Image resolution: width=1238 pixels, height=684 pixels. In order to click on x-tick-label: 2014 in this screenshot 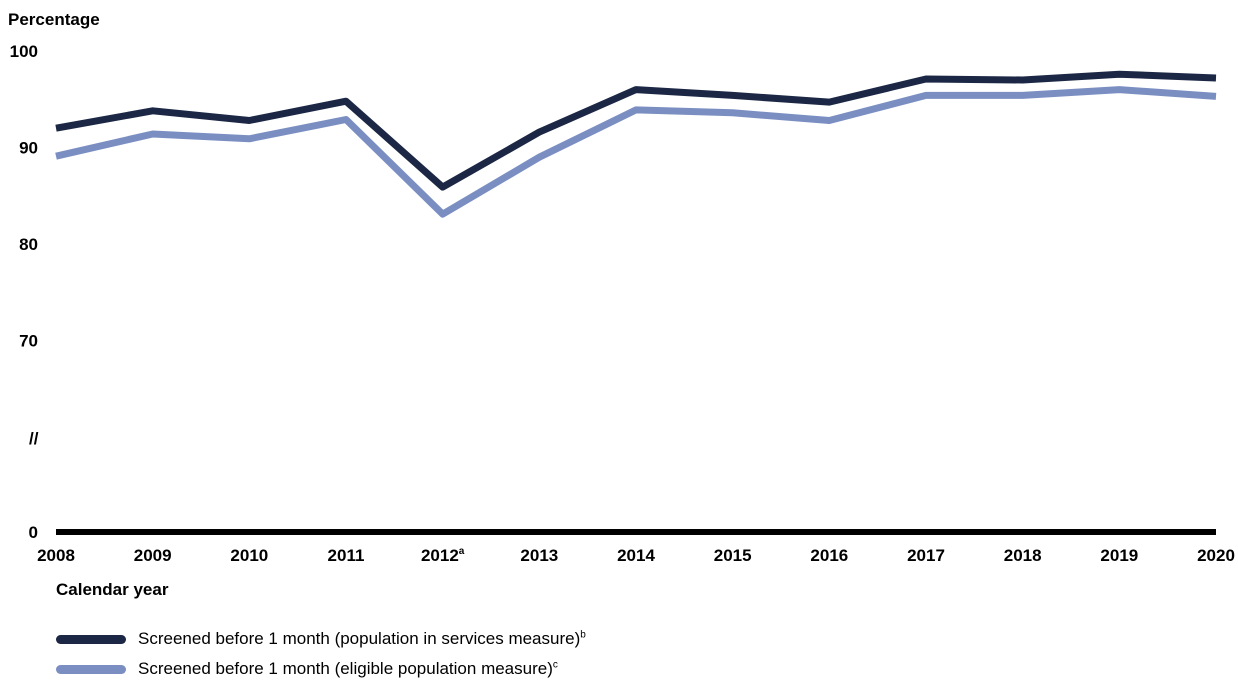, I will do `click(636, 555)`.